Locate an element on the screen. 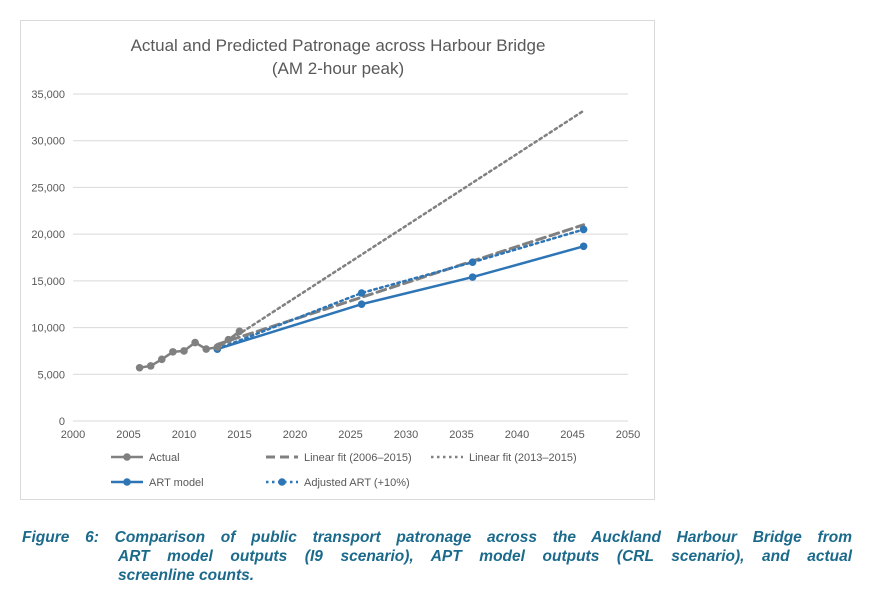  x-tick-label: 2005 is located at coordinates (128, 435).